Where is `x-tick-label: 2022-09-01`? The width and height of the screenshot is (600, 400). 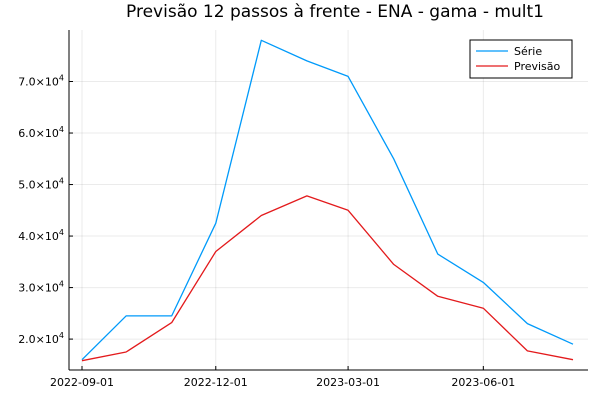
x-tick-label: 2022-09-01 is located at coordinates (82, 382).